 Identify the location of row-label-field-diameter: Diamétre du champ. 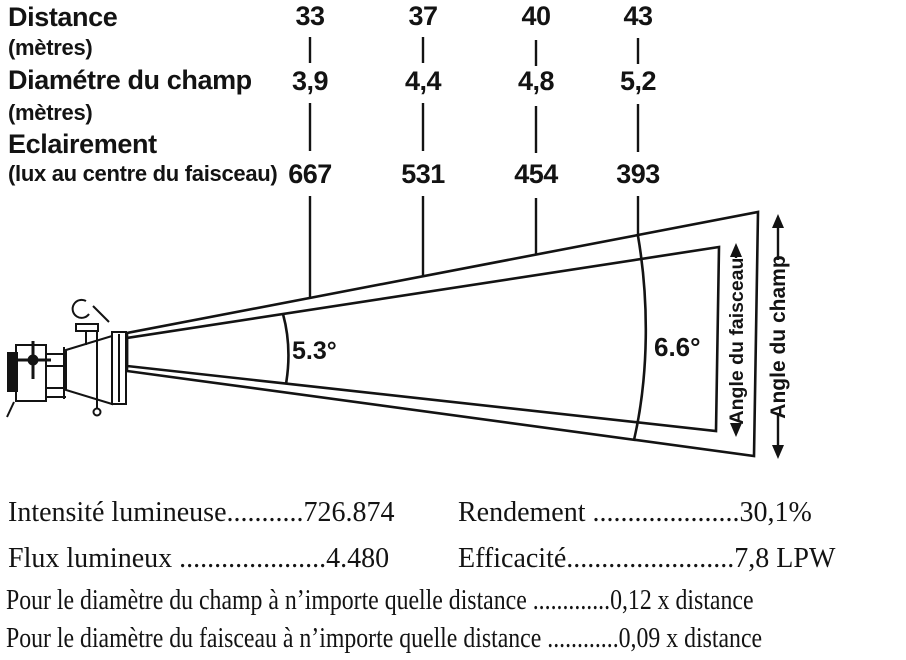
(130, 80).